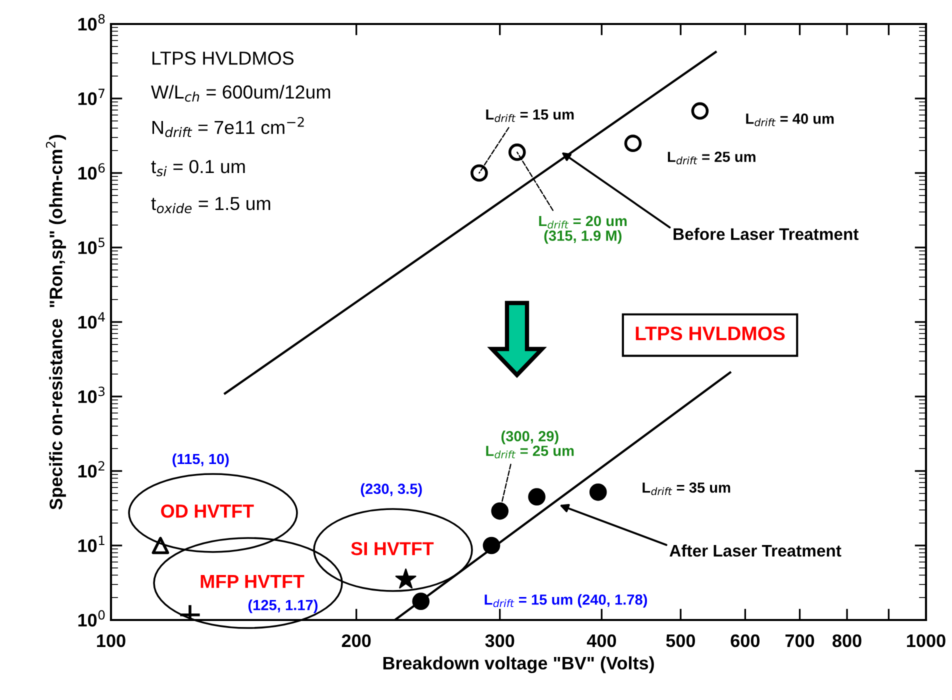 Image resolution: width=952 pixels, height=700 pixels. I want to click on x-tick-label: 200, so click(356, 641).